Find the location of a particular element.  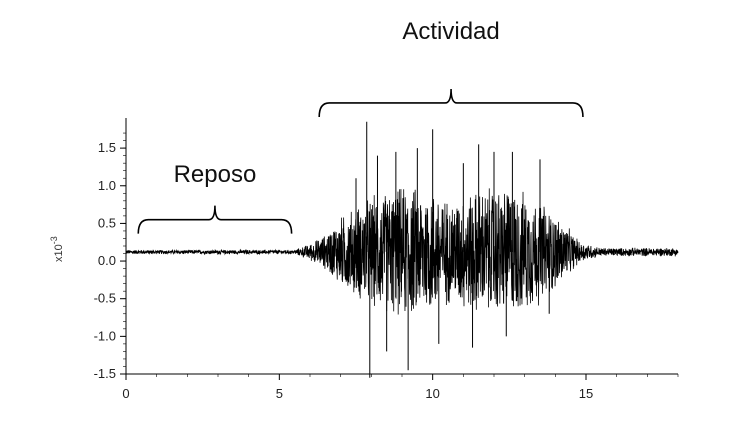

x-tick-label: 15 is located at coordinates (586, 393).